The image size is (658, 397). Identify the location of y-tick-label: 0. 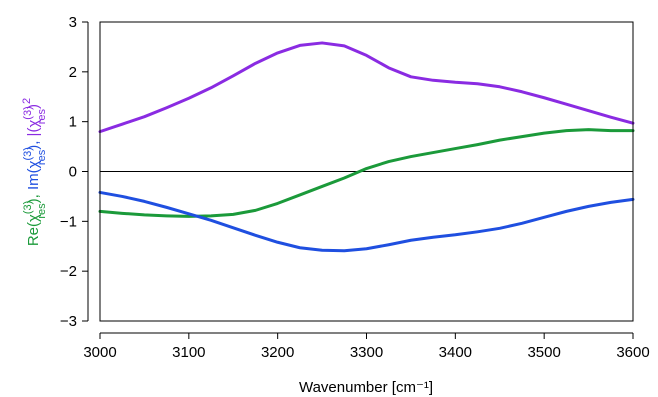
(73, 172).